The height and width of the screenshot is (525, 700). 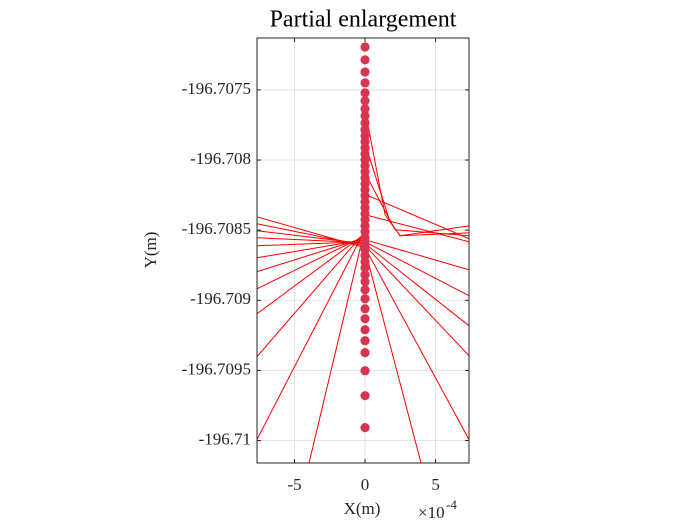 What do you see at coordinates (220, 158) in the screenshot?
I see `y-tick-label: -196.708` at bounding box center [220, 158].